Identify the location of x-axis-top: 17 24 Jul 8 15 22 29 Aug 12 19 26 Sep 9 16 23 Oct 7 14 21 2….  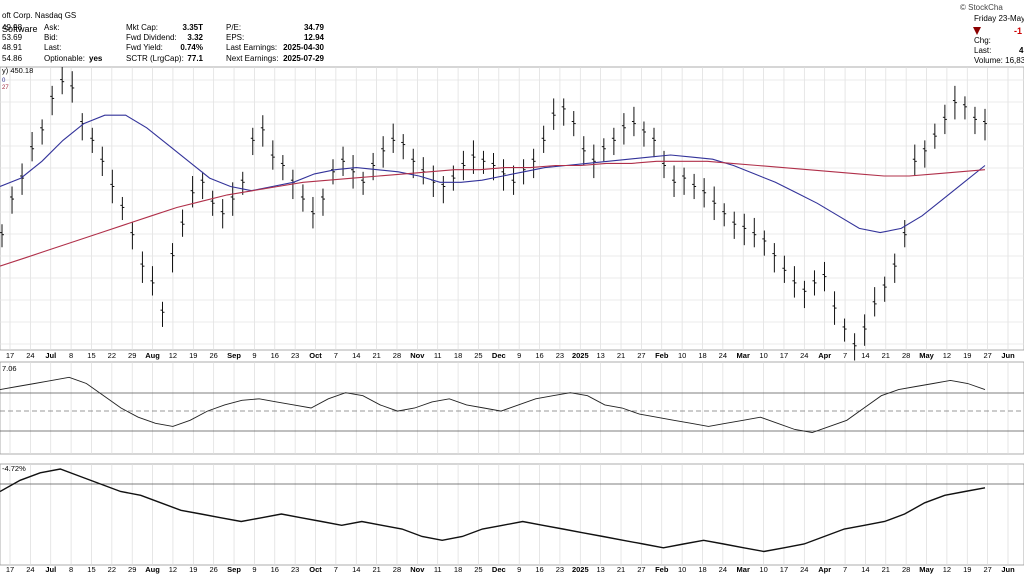
(510, 355).